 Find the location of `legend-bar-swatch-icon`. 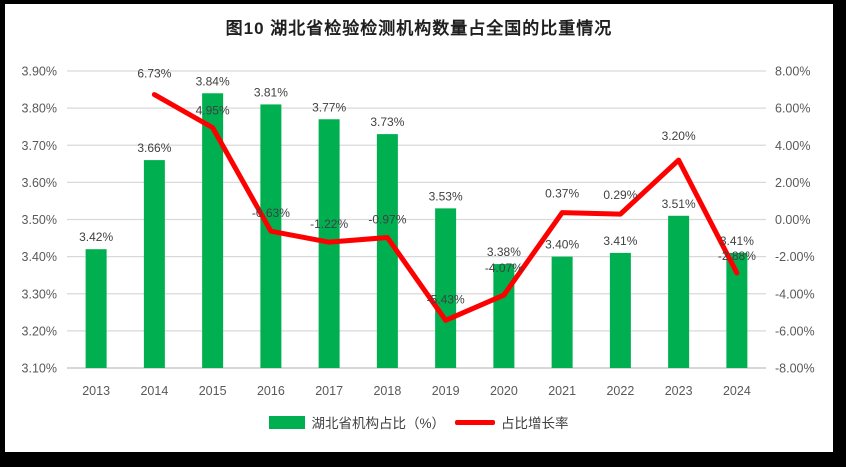

legend-bar-swatch-icon is located at coordinates (287, 422).